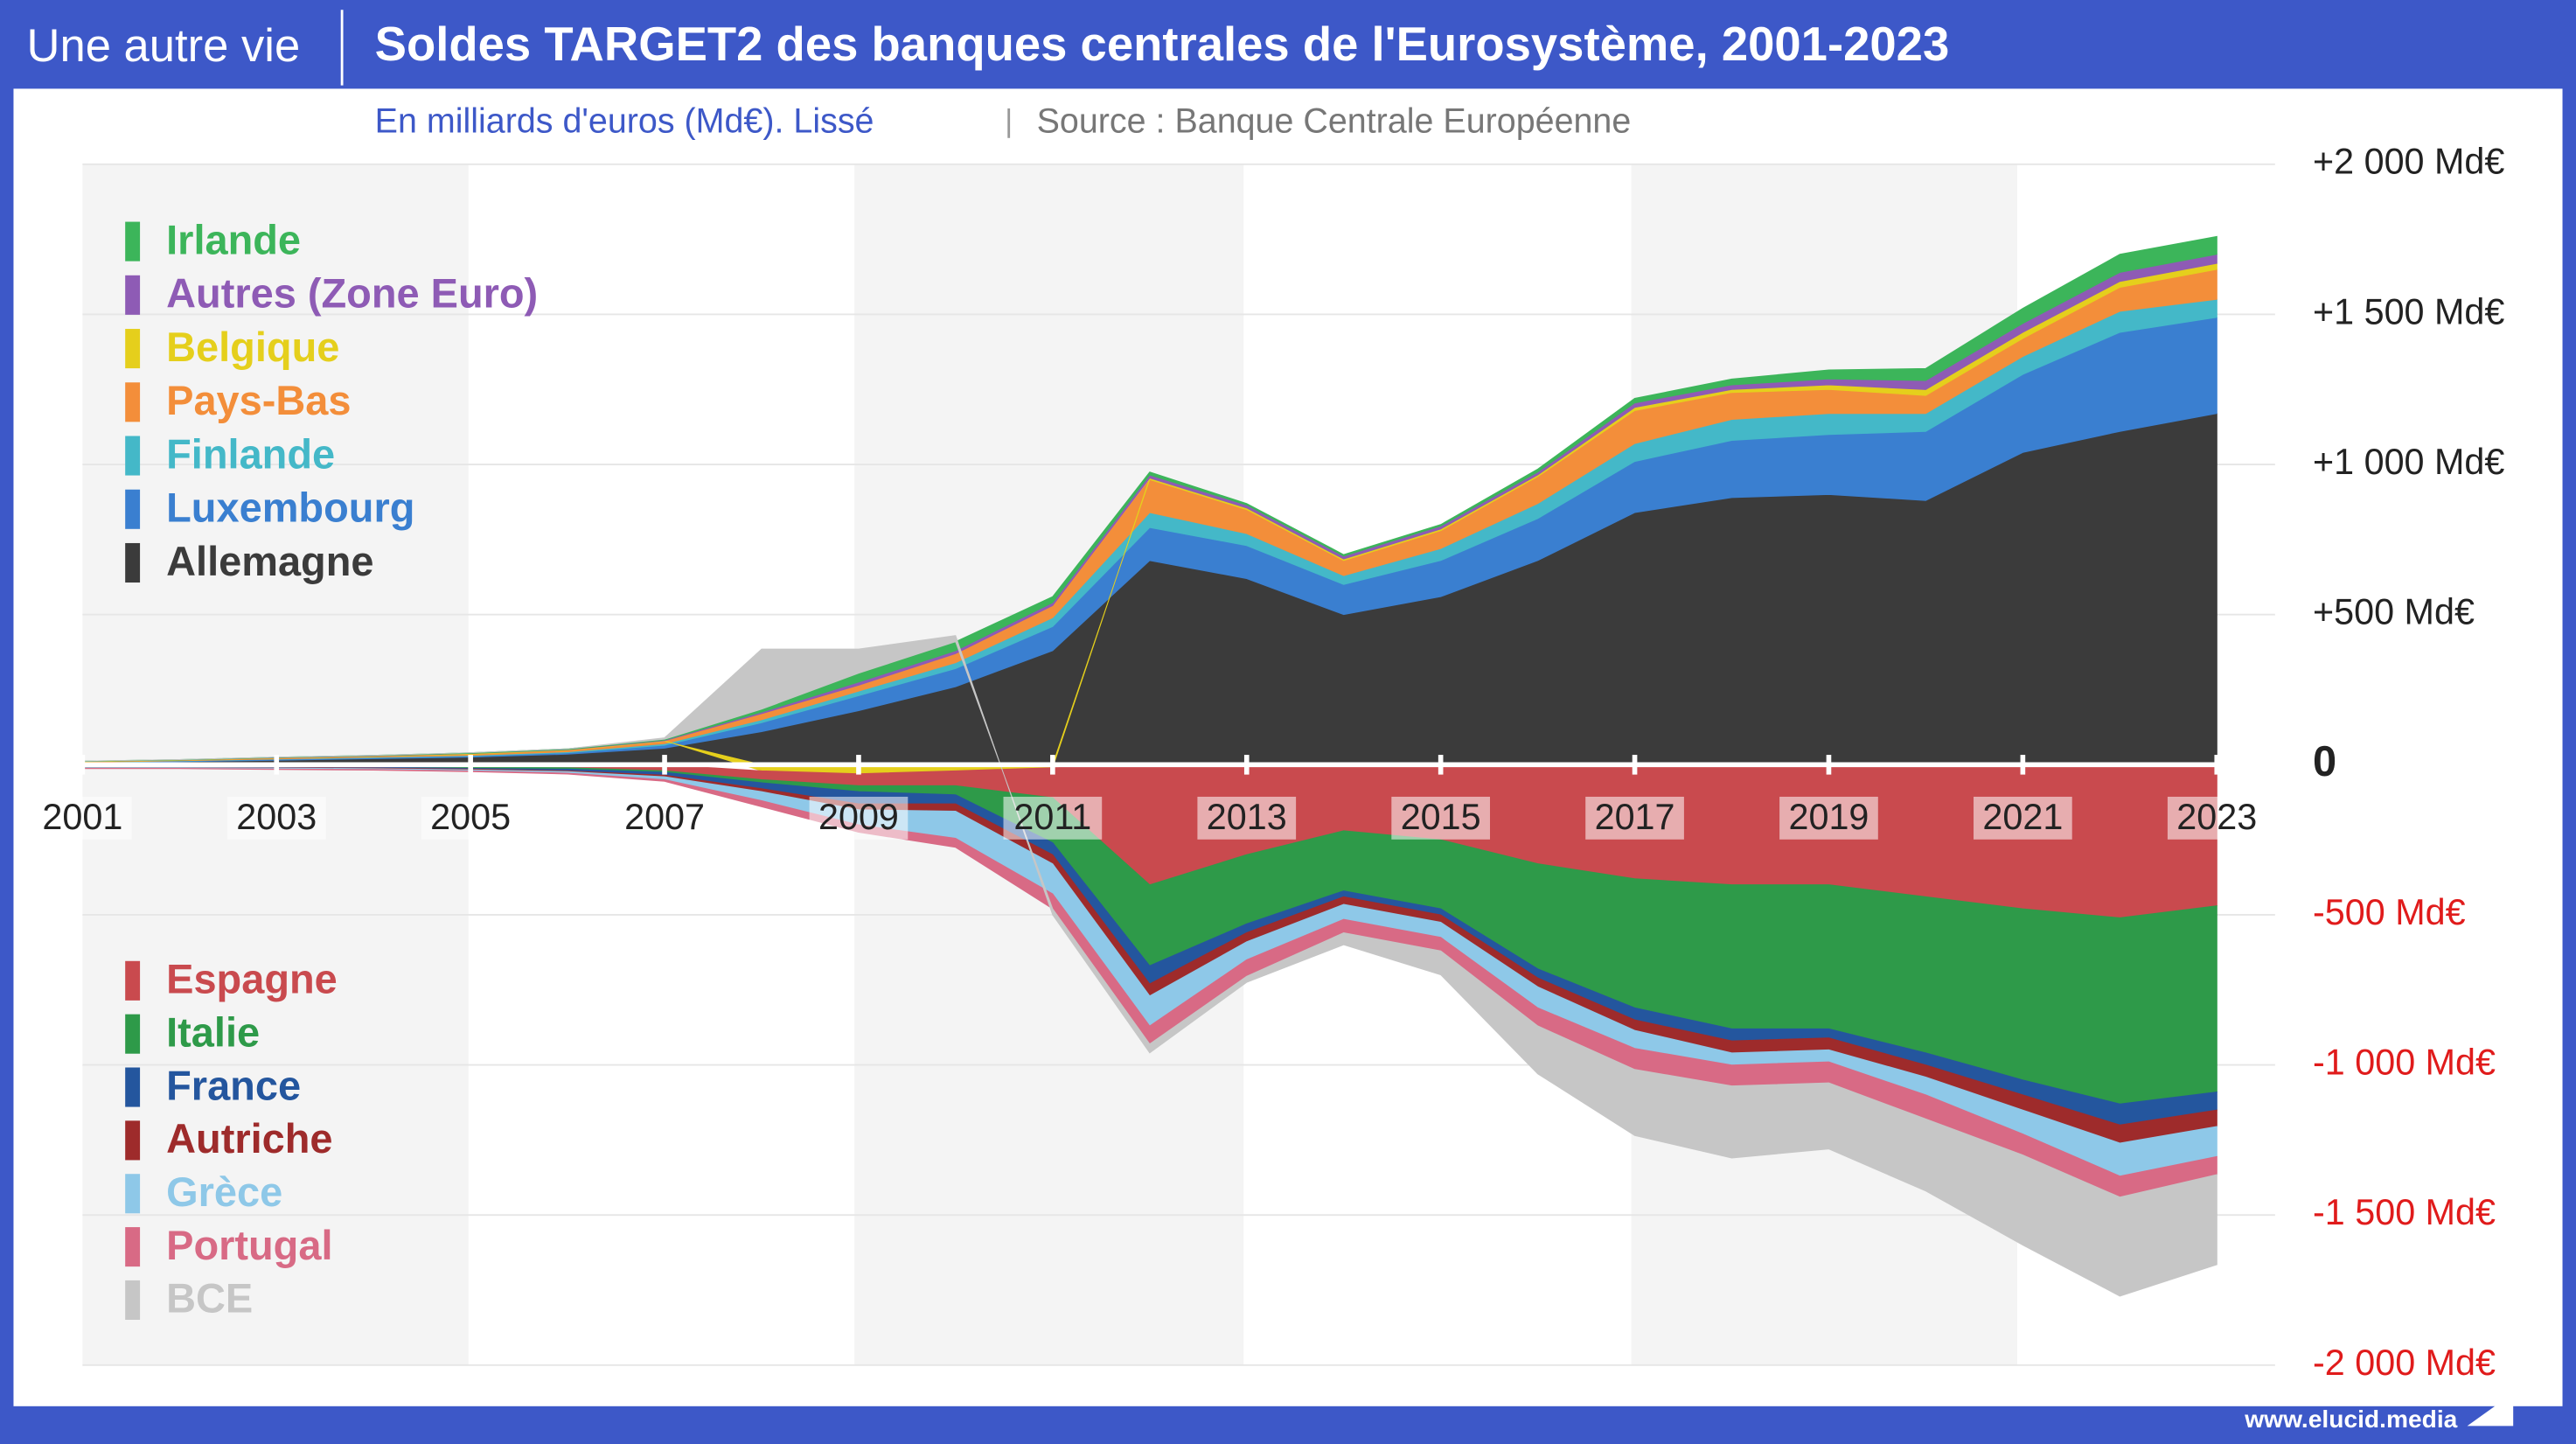  I want to click on legend-label: Irlande, so click(233, 239).